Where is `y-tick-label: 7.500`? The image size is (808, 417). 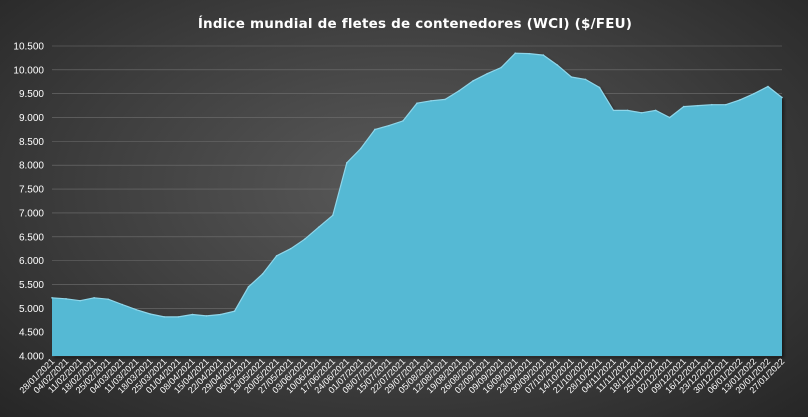
y-tick-label: 7.500 is located at coordinates (31, 190).